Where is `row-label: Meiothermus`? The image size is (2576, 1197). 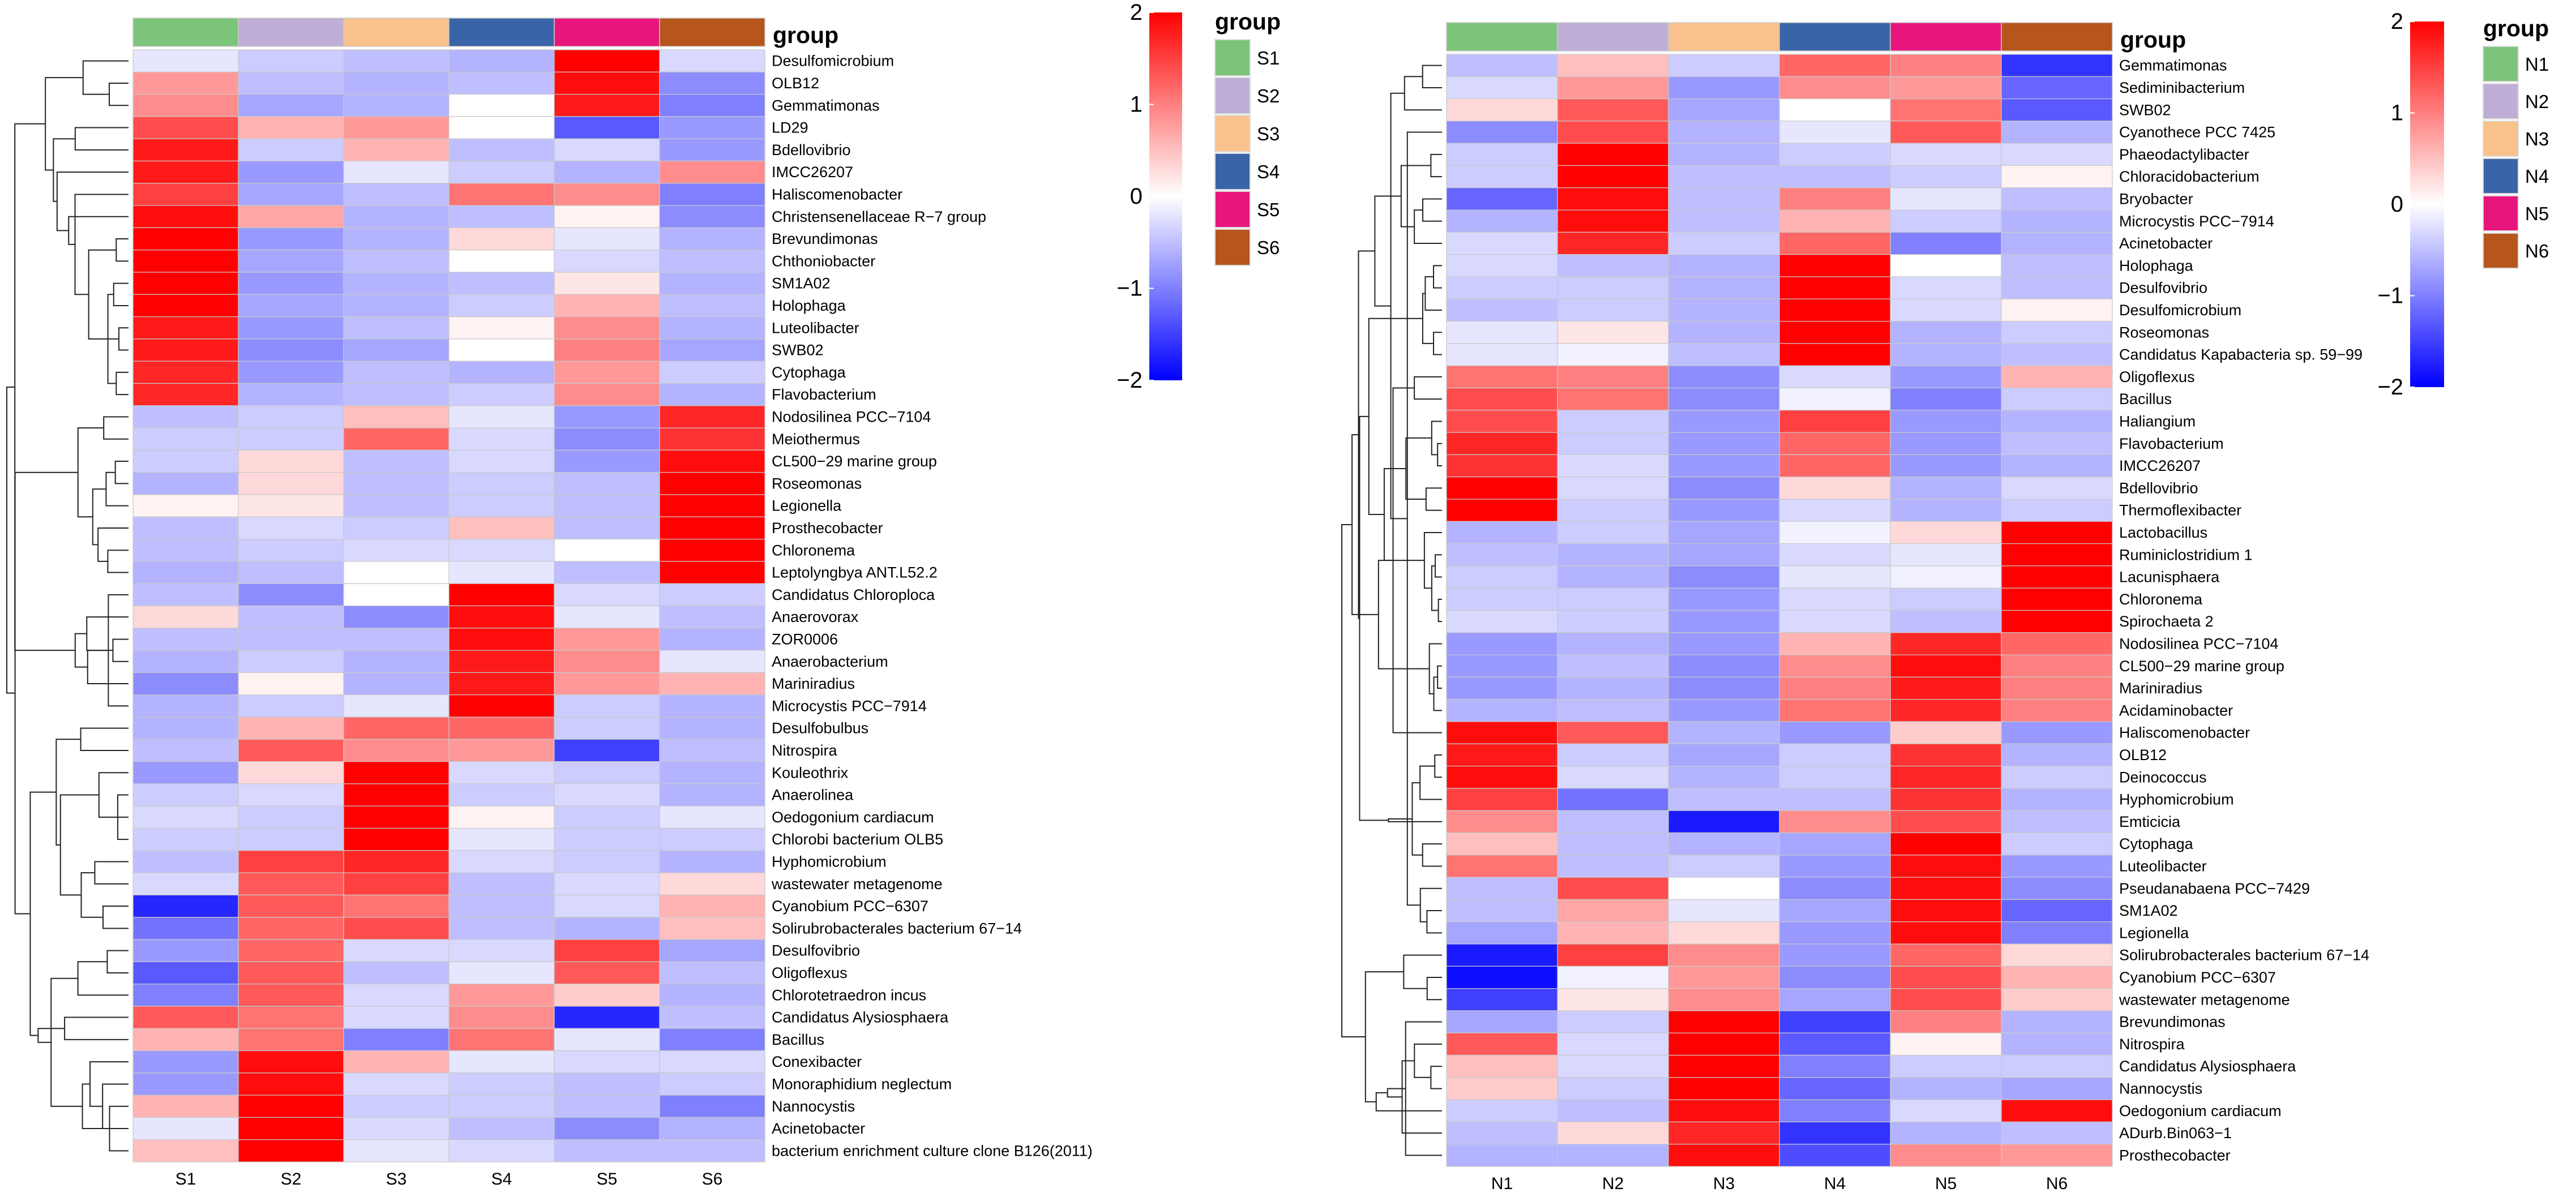
row-label: Meiothermus is located at coordinates (816, 440).